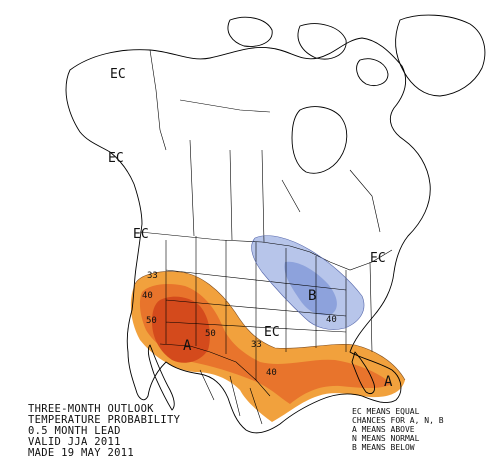 The height and width of the screenshot is (465, 500). I want to click on legend-line-2: CHANCES FOR A, N, B, so click(398, 420).